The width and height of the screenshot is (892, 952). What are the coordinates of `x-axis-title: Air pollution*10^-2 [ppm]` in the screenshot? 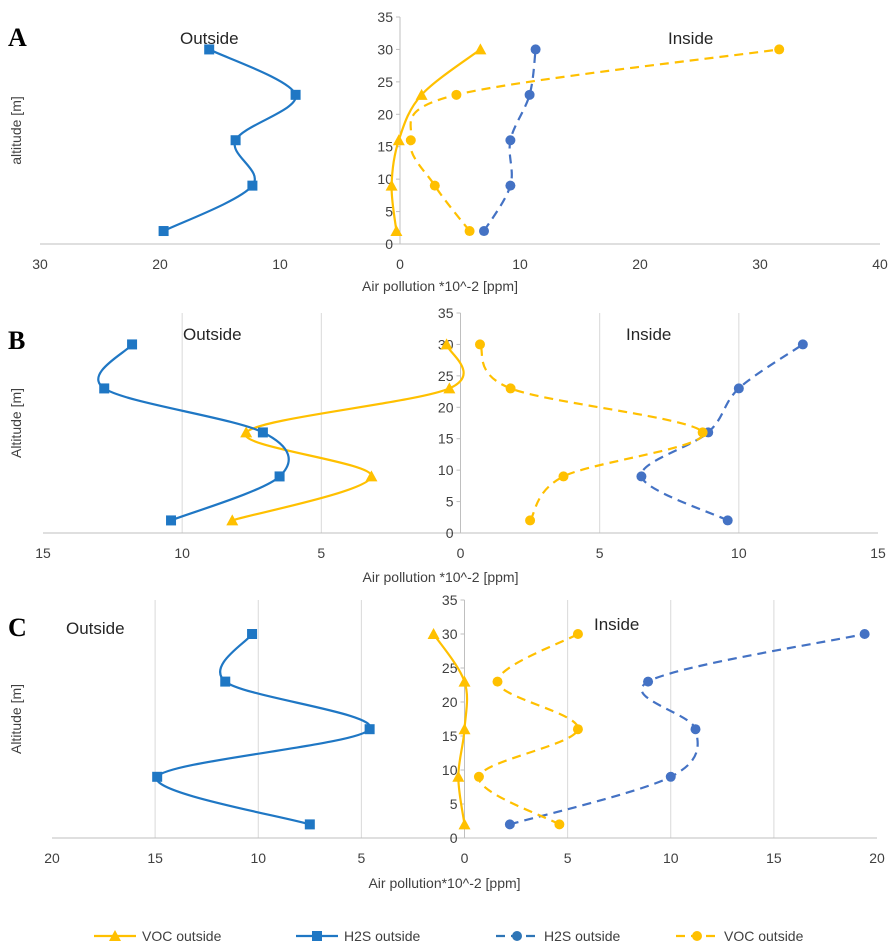 It's located at (444, 883).